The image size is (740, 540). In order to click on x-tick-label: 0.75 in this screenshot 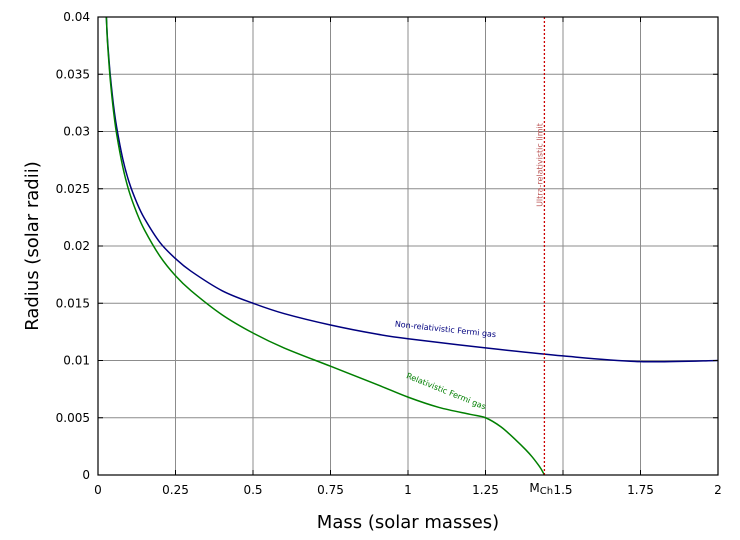, I will do `click(330, 490)`.